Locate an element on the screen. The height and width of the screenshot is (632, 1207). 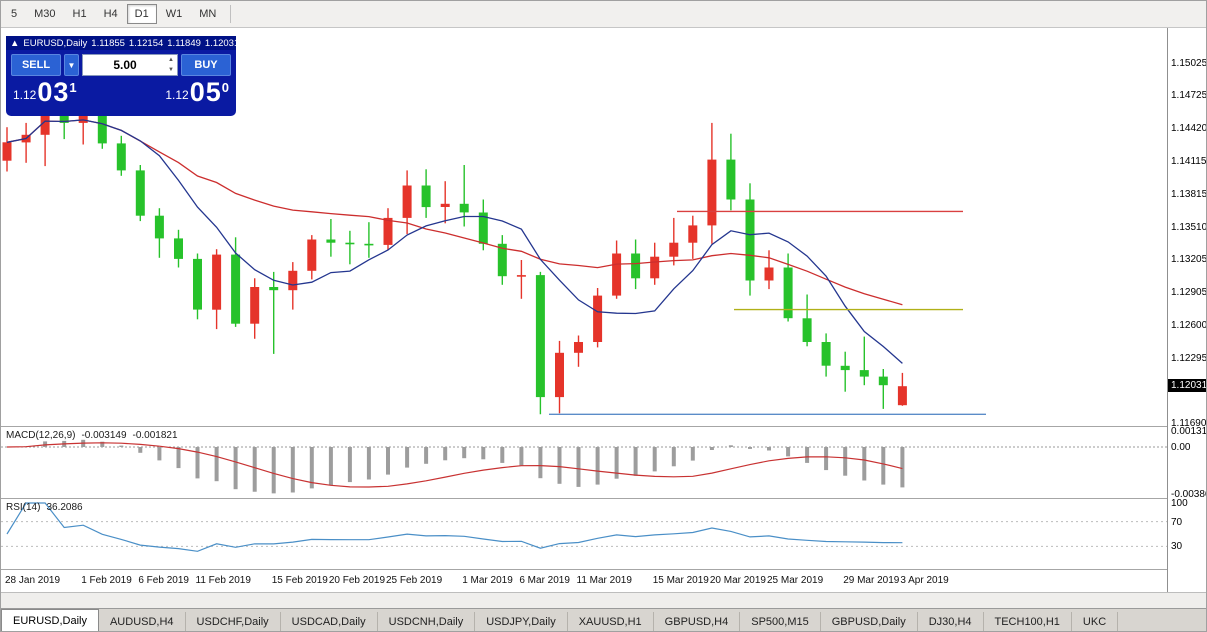
price-axis-label: 1.12295 is located at coordinates (1189, 358).